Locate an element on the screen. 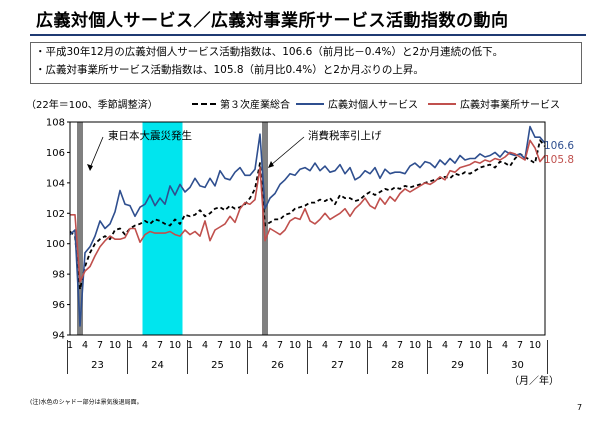 The width and height of the screenshot is (615, 426). x-year-label: 29 is located at coordinates (457, 365).